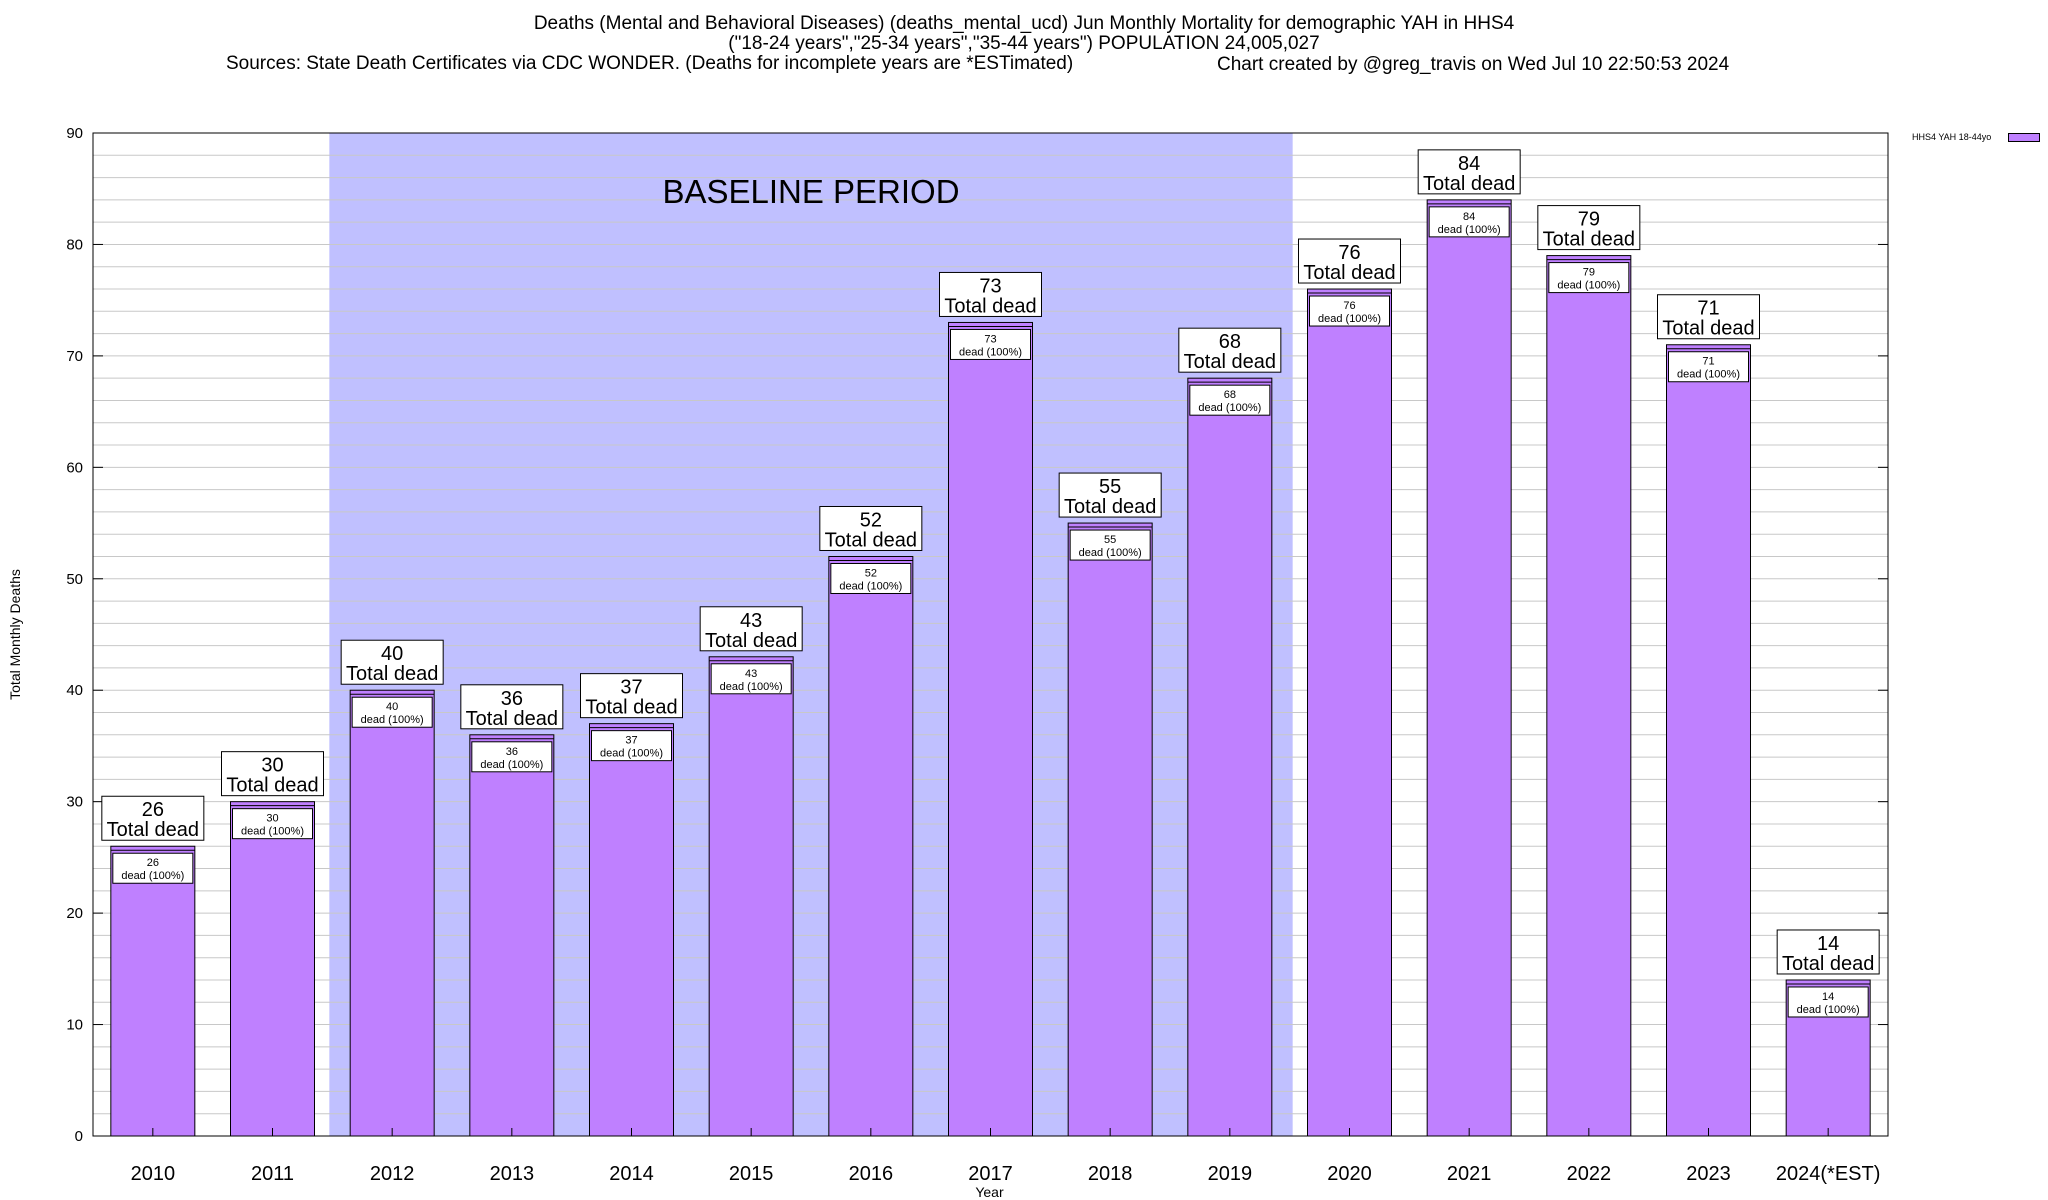 Image resolution: width=2048 pixels, height=1200 pixels. What do you see at coordinates (1230, 395) in the screenshot?
I see `inner-label-value: 68` at bounding box center [1230, 395].